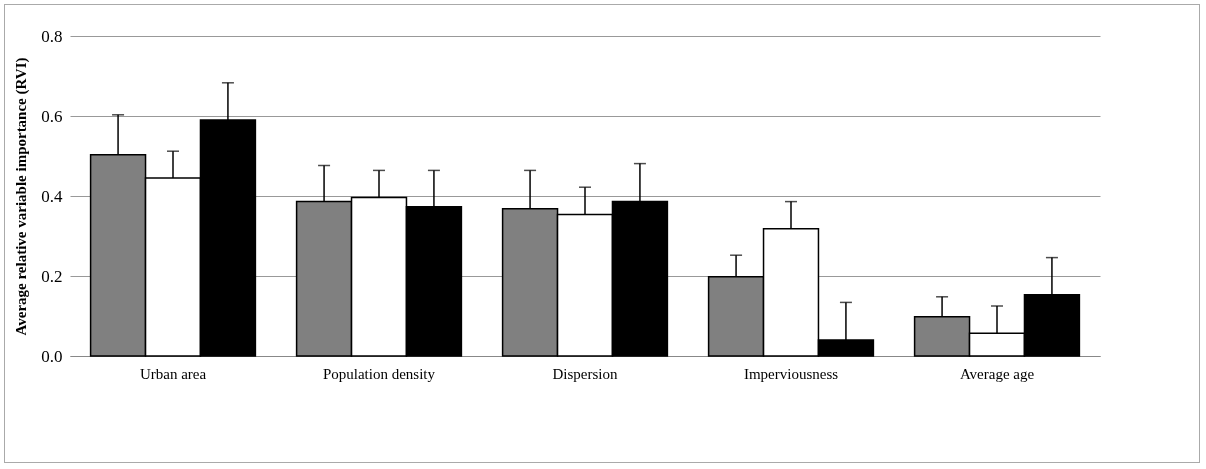  What do you see at coordinates (52, 196) in the screenshot?
I see `y-tick-label: 0.4` at bounding box center [52, 196].